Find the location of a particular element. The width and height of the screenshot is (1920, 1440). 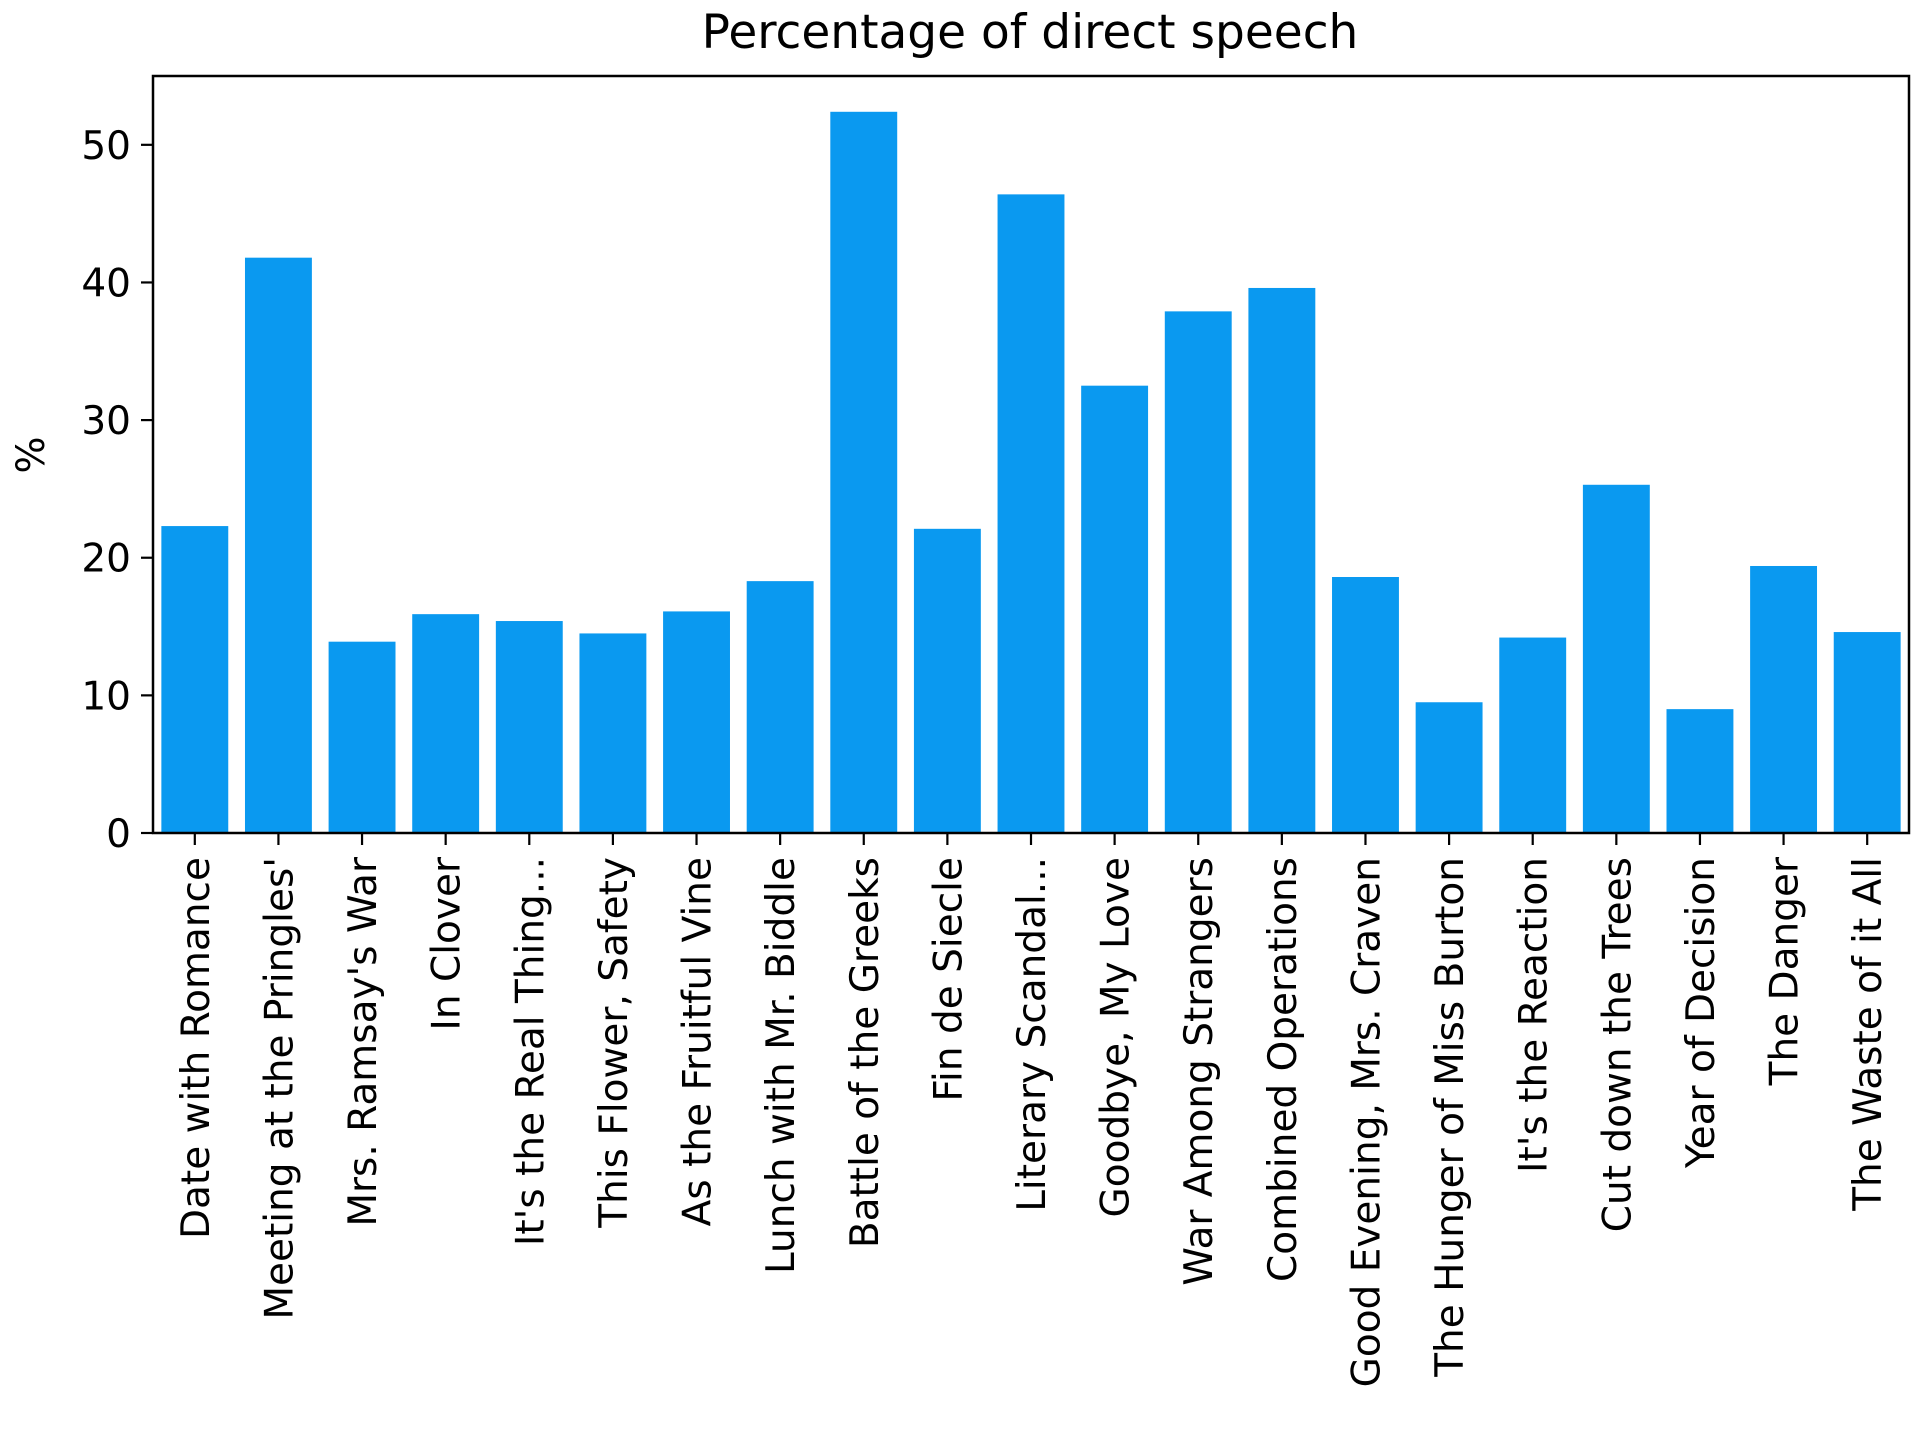

y-tick-label: 50 is located at coordinates (106, 146).